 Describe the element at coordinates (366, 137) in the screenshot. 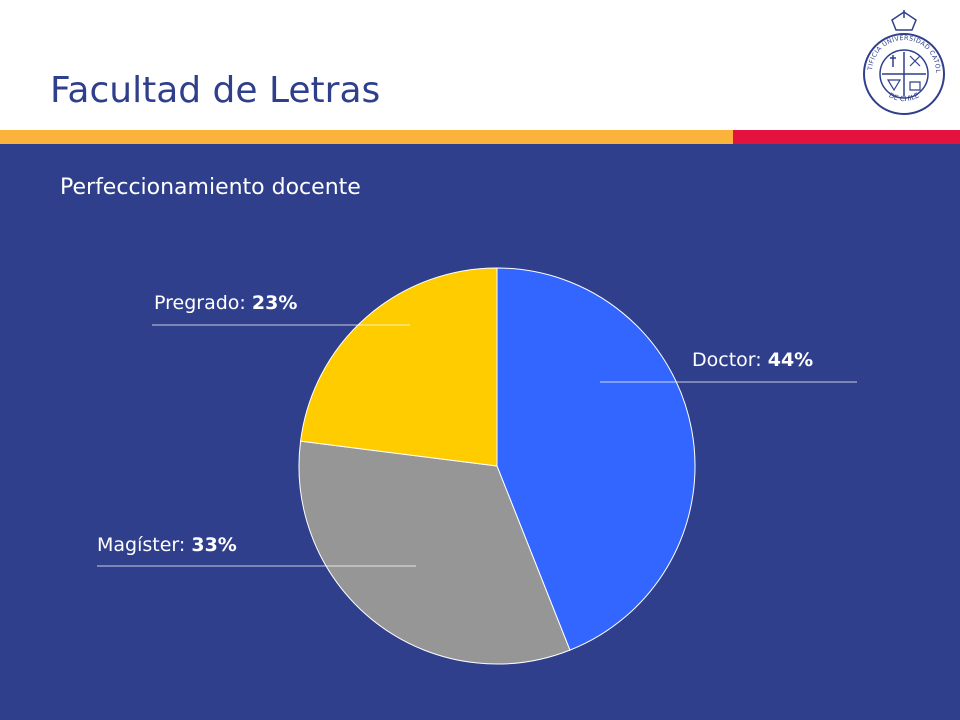

I see `header-stripe-yellow` at that location.